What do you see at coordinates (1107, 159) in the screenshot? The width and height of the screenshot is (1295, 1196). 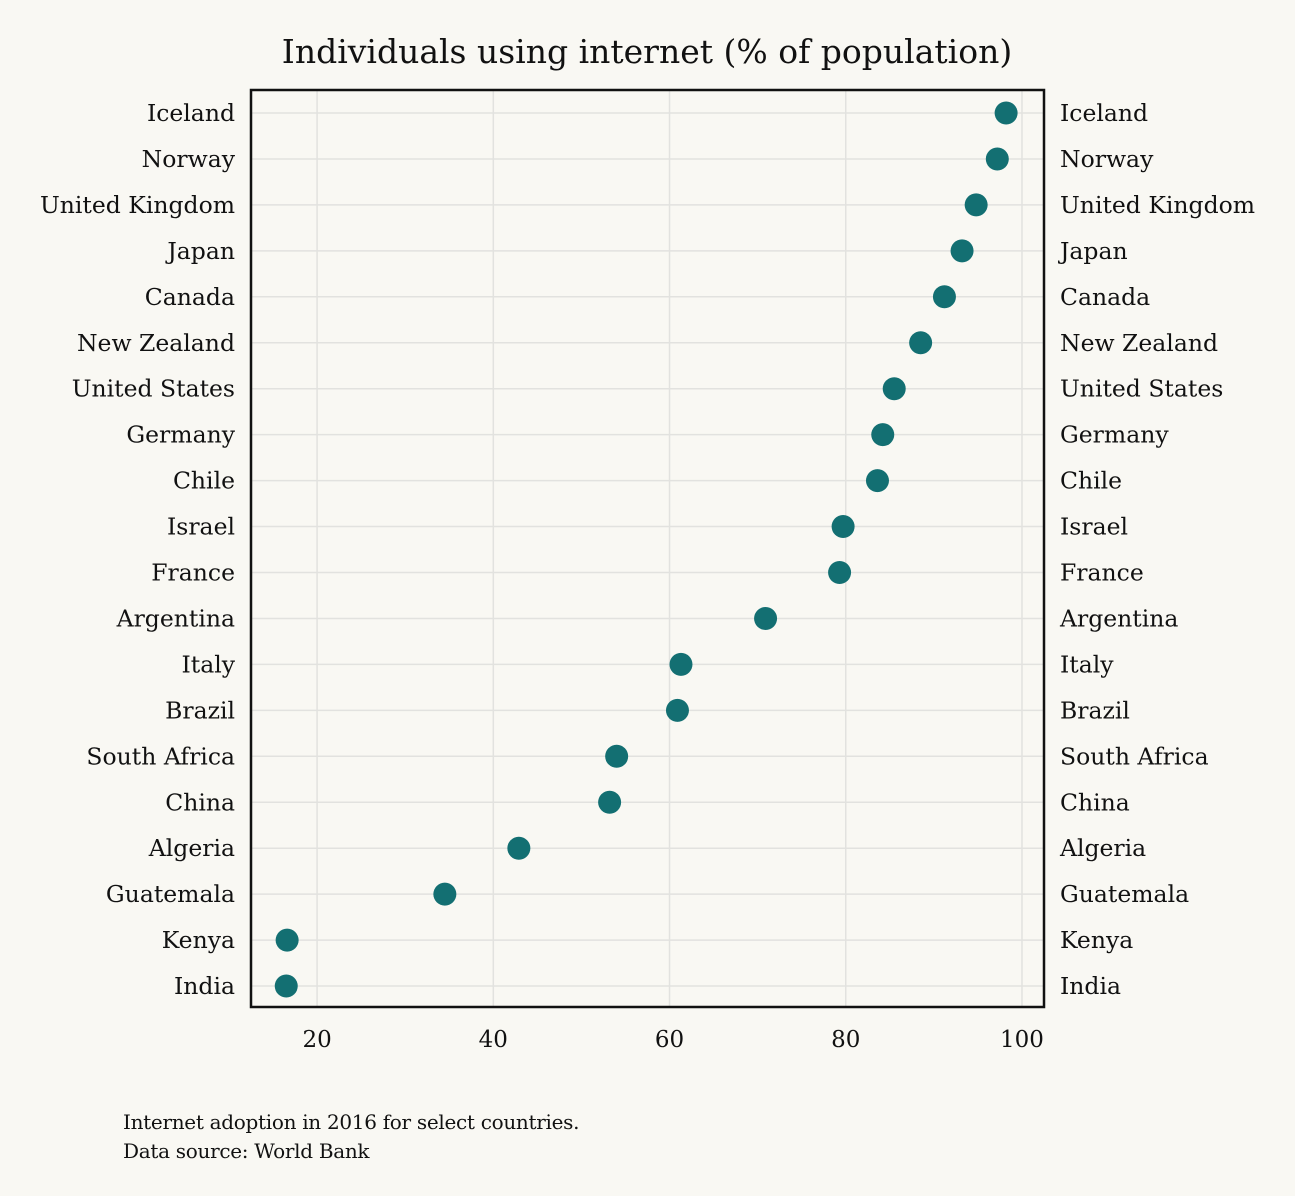 I see `country-label-right: Norway` at bounding box center [1107, 159].